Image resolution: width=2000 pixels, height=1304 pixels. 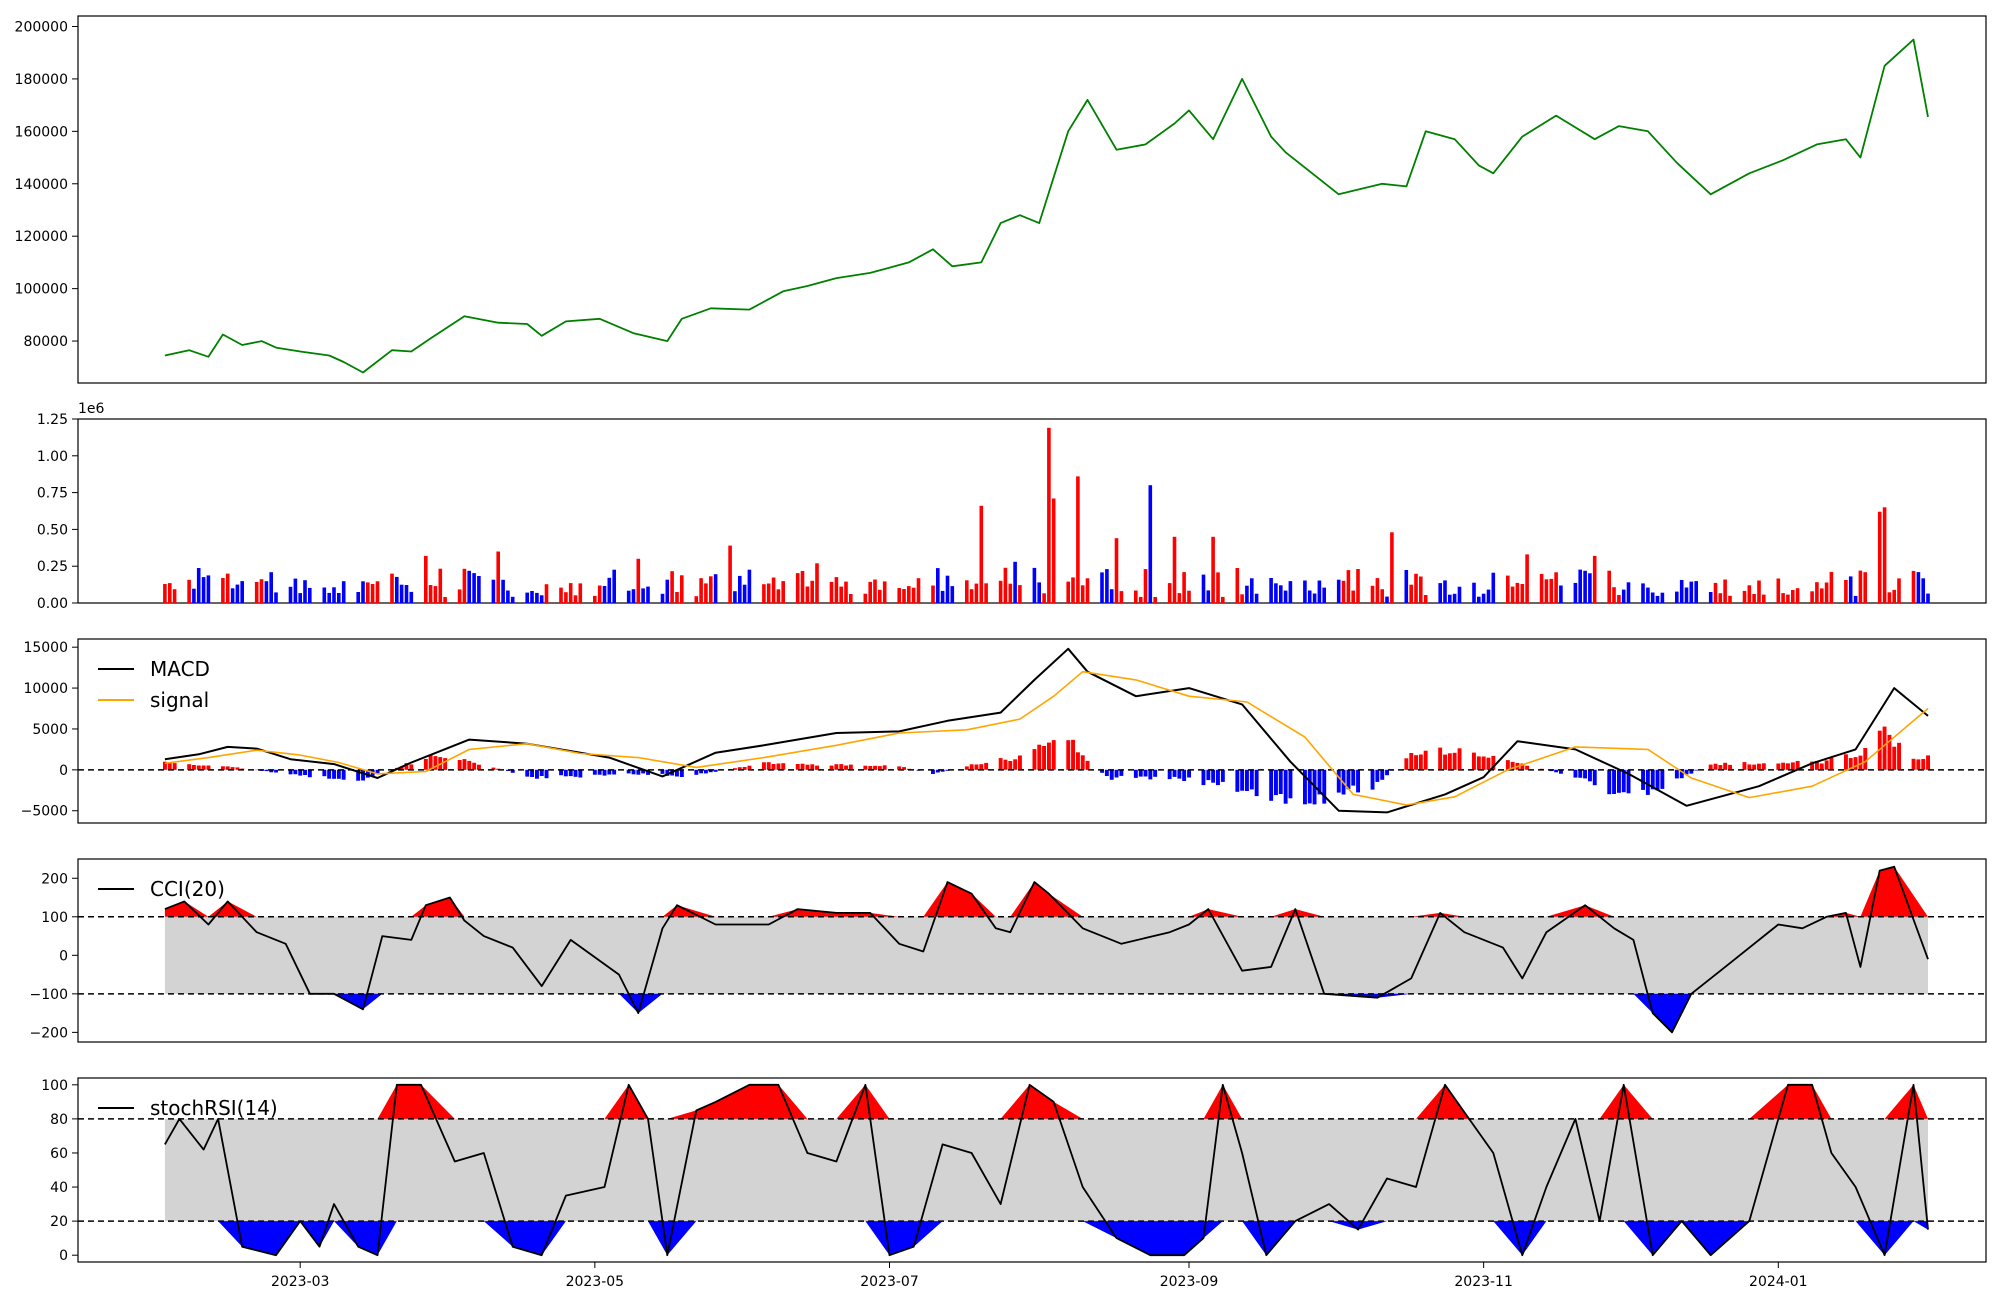 I want to click on volume-y-tick-label: 0.75, so click(x=52, y=494).